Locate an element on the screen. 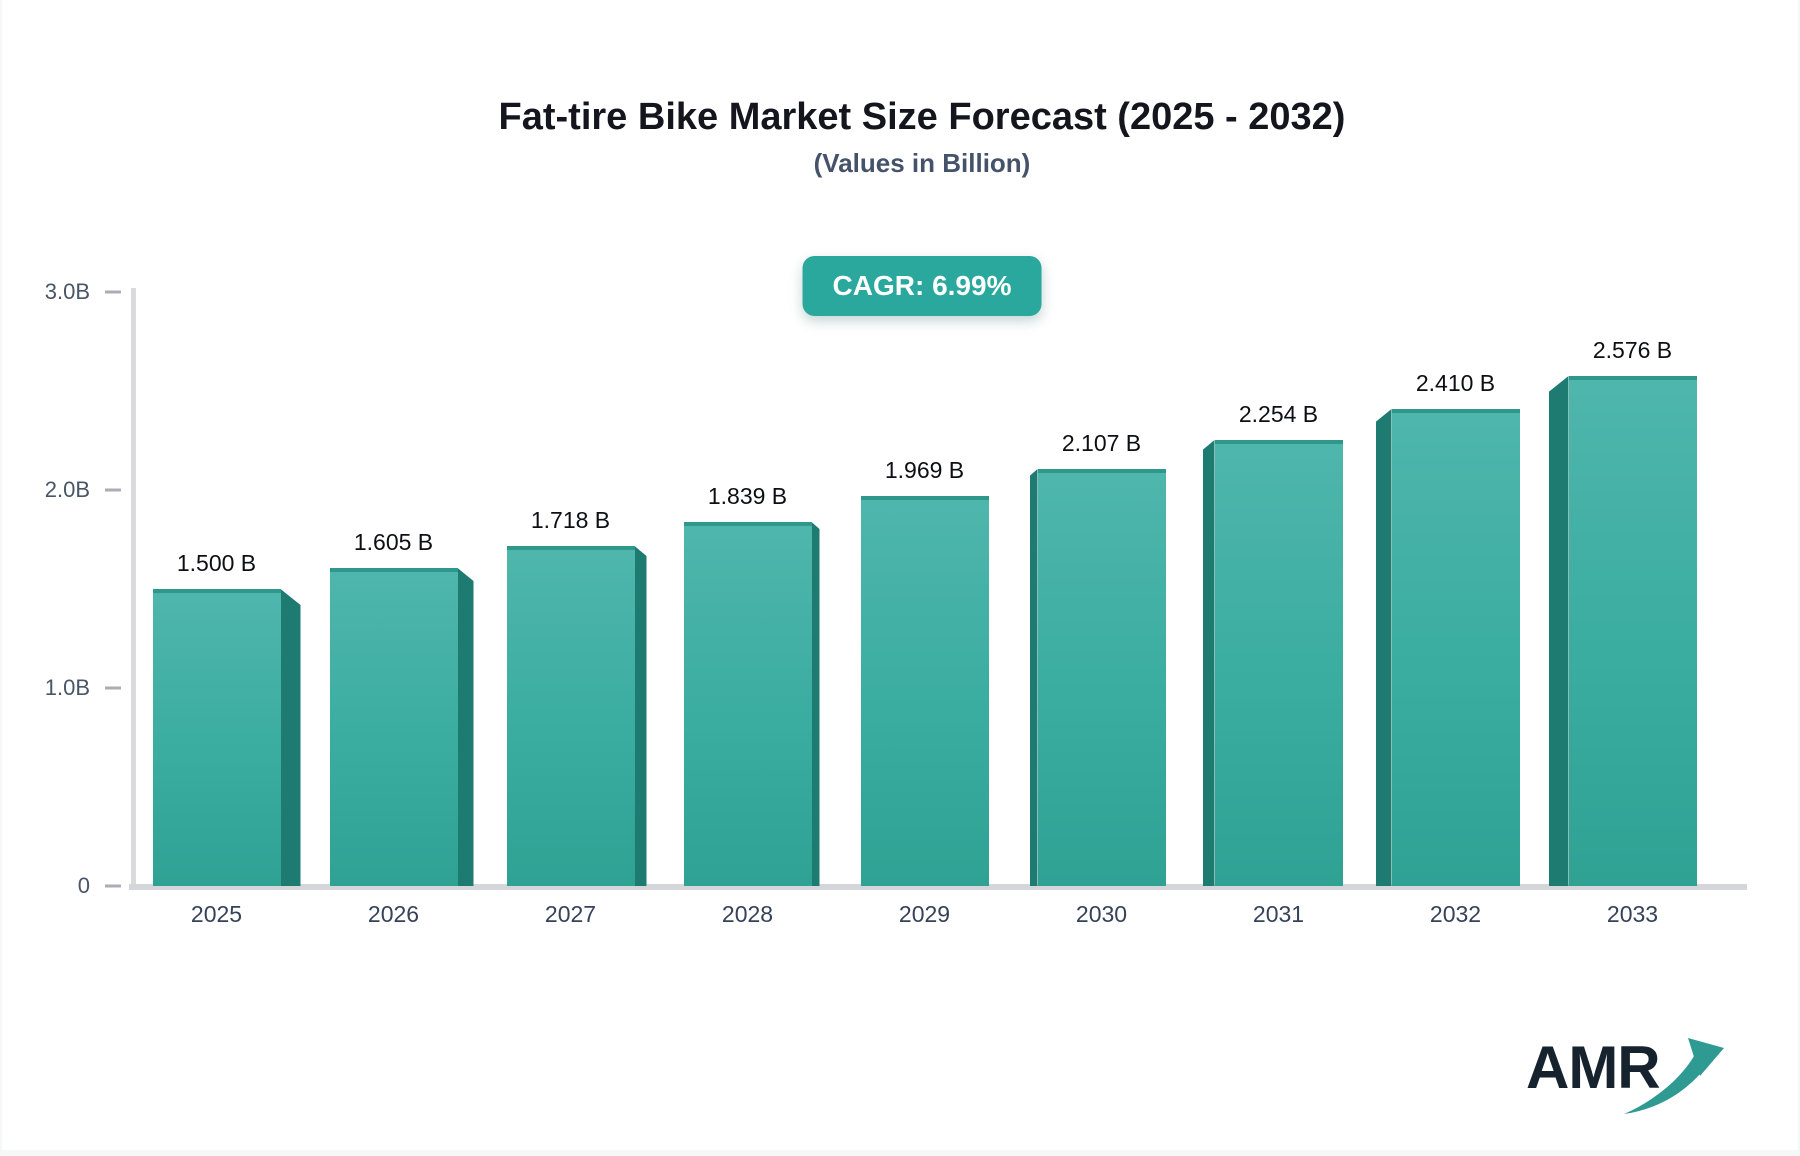  bar-value-label: 2.107 B is located at coordinates (1101, 443).